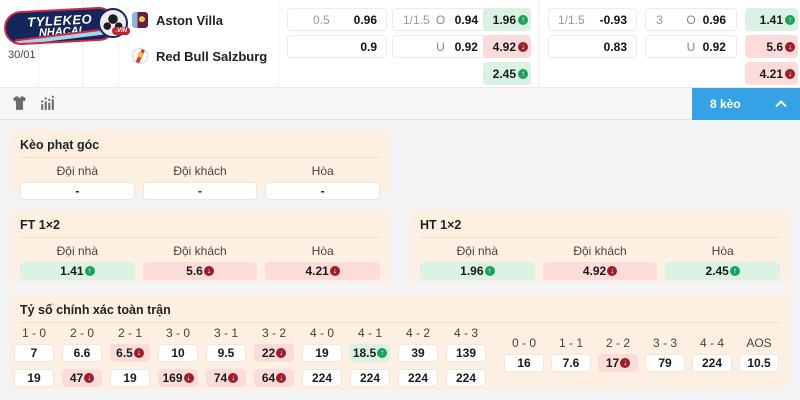 This screenshot has width=800, height=400. Describe the element at coordinates (600, 228) in the screenshot. I see `ht-card-title: HT 1×2` at that location.